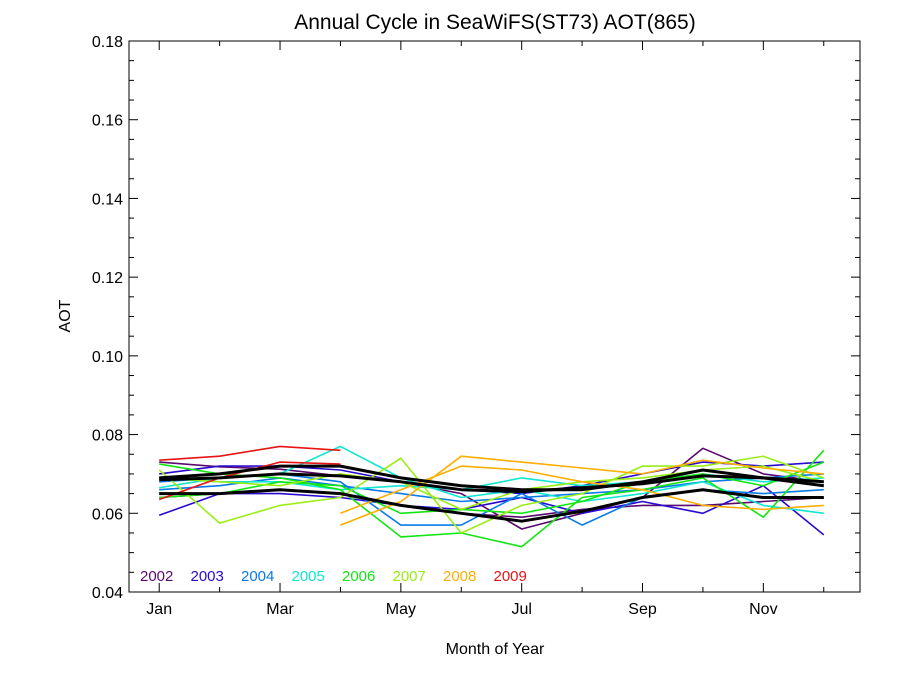 The height and width of the screenshot is (675, 900). Describe the element at coordinates (107, 278) in the screenshot. I see `y-tick-label: 0.12` at that location.